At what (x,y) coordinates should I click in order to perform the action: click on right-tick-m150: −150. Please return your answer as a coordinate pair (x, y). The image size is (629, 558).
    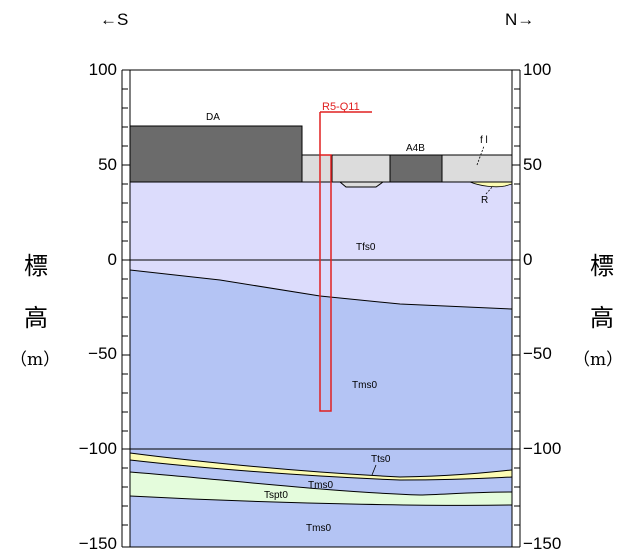
    Looking at the image, I should click on (542, 543).